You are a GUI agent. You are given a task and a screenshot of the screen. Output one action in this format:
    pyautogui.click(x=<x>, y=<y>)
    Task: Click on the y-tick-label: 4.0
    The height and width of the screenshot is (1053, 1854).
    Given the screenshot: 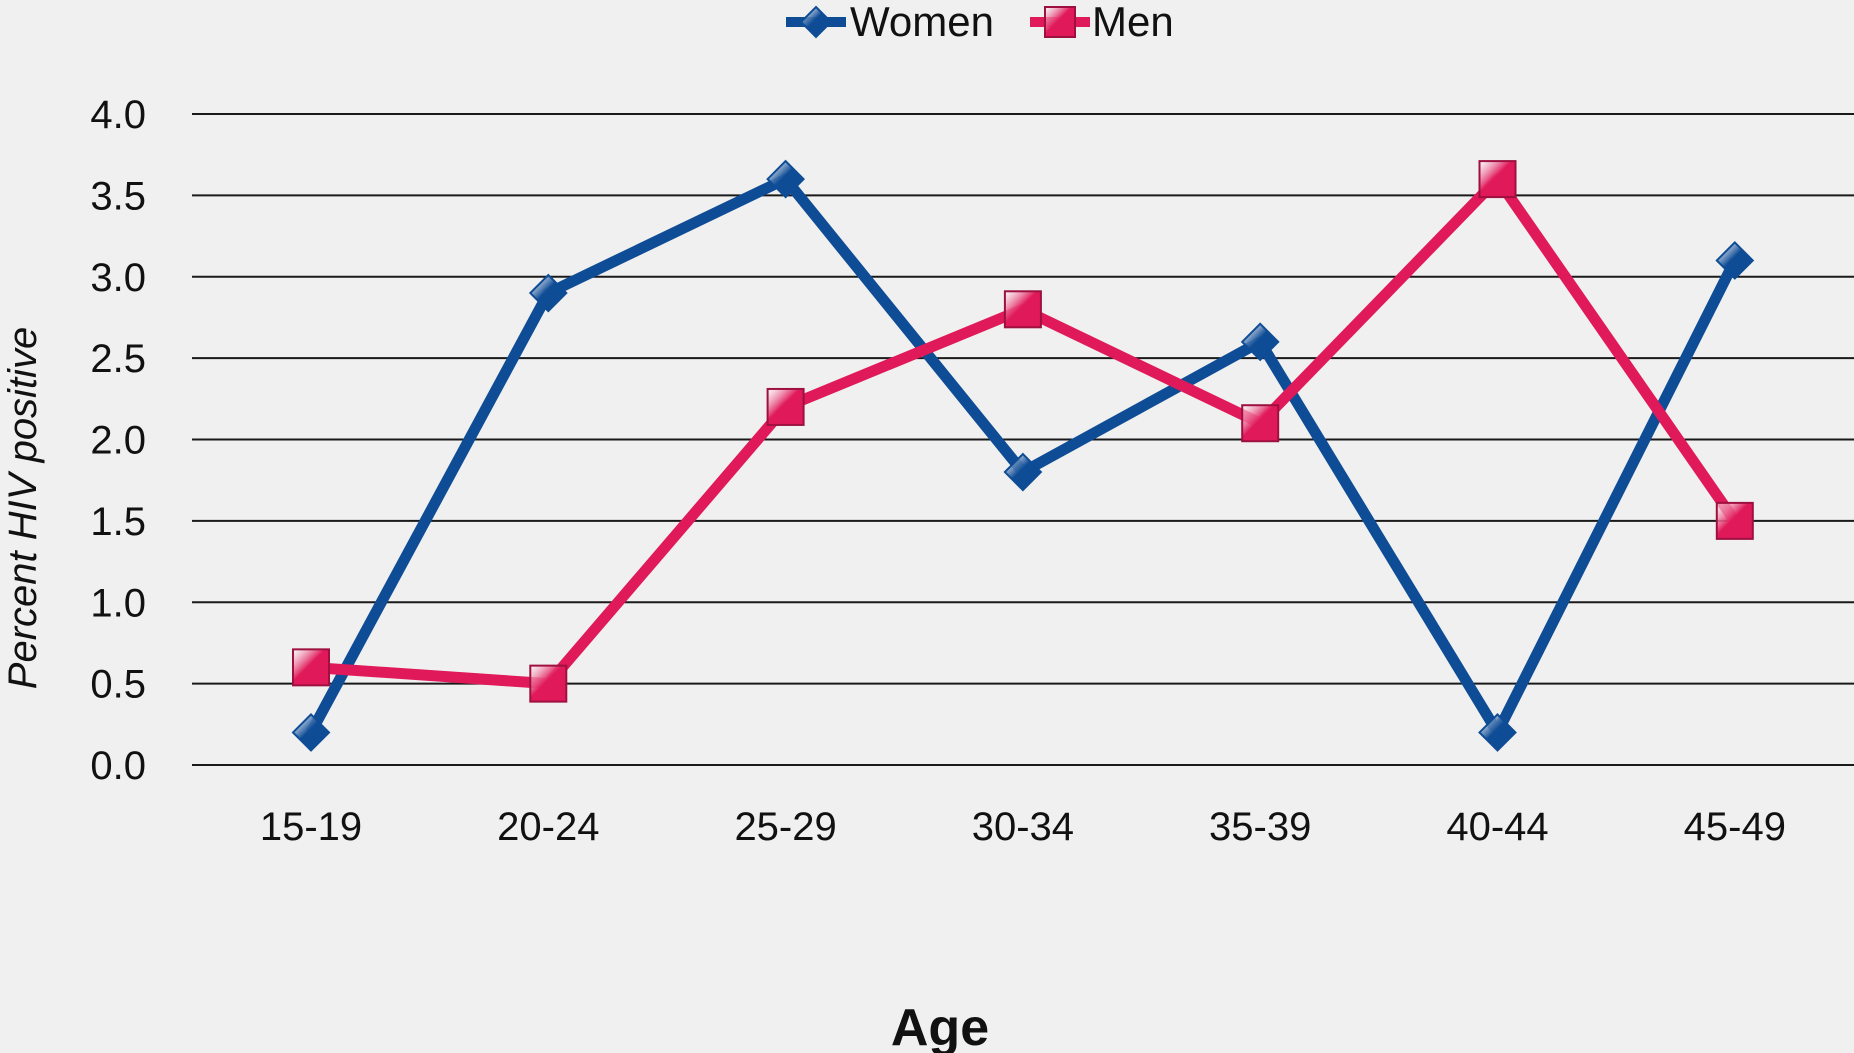 What is the action you would take?
    pyautogui.click(x=118, y=115)
    